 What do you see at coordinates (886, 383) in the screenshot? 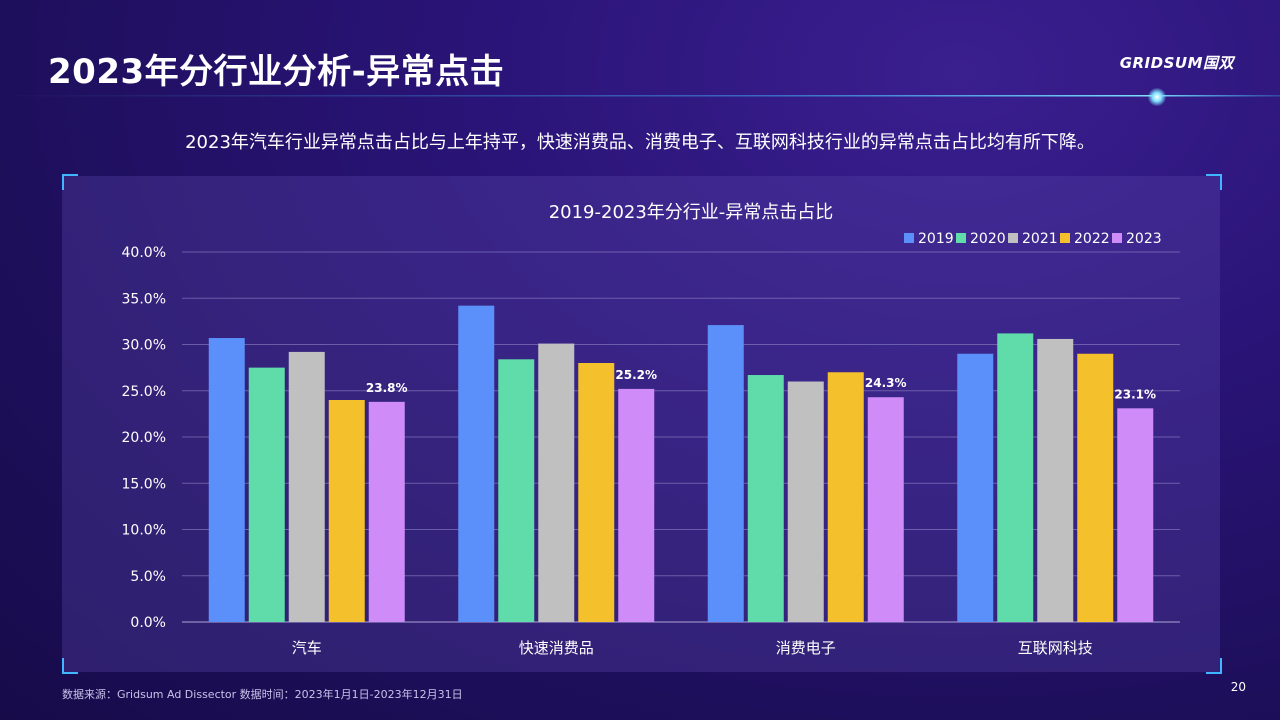
I see `data-label: 24.3%` at bounding box center [886, 383].